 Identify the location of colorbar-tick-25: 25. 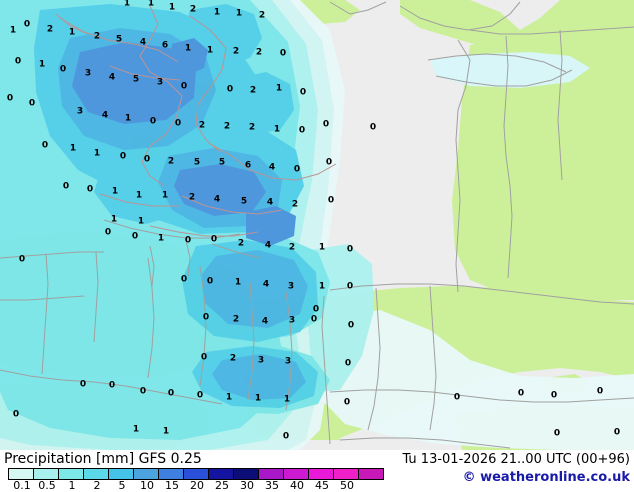
(222, 485).